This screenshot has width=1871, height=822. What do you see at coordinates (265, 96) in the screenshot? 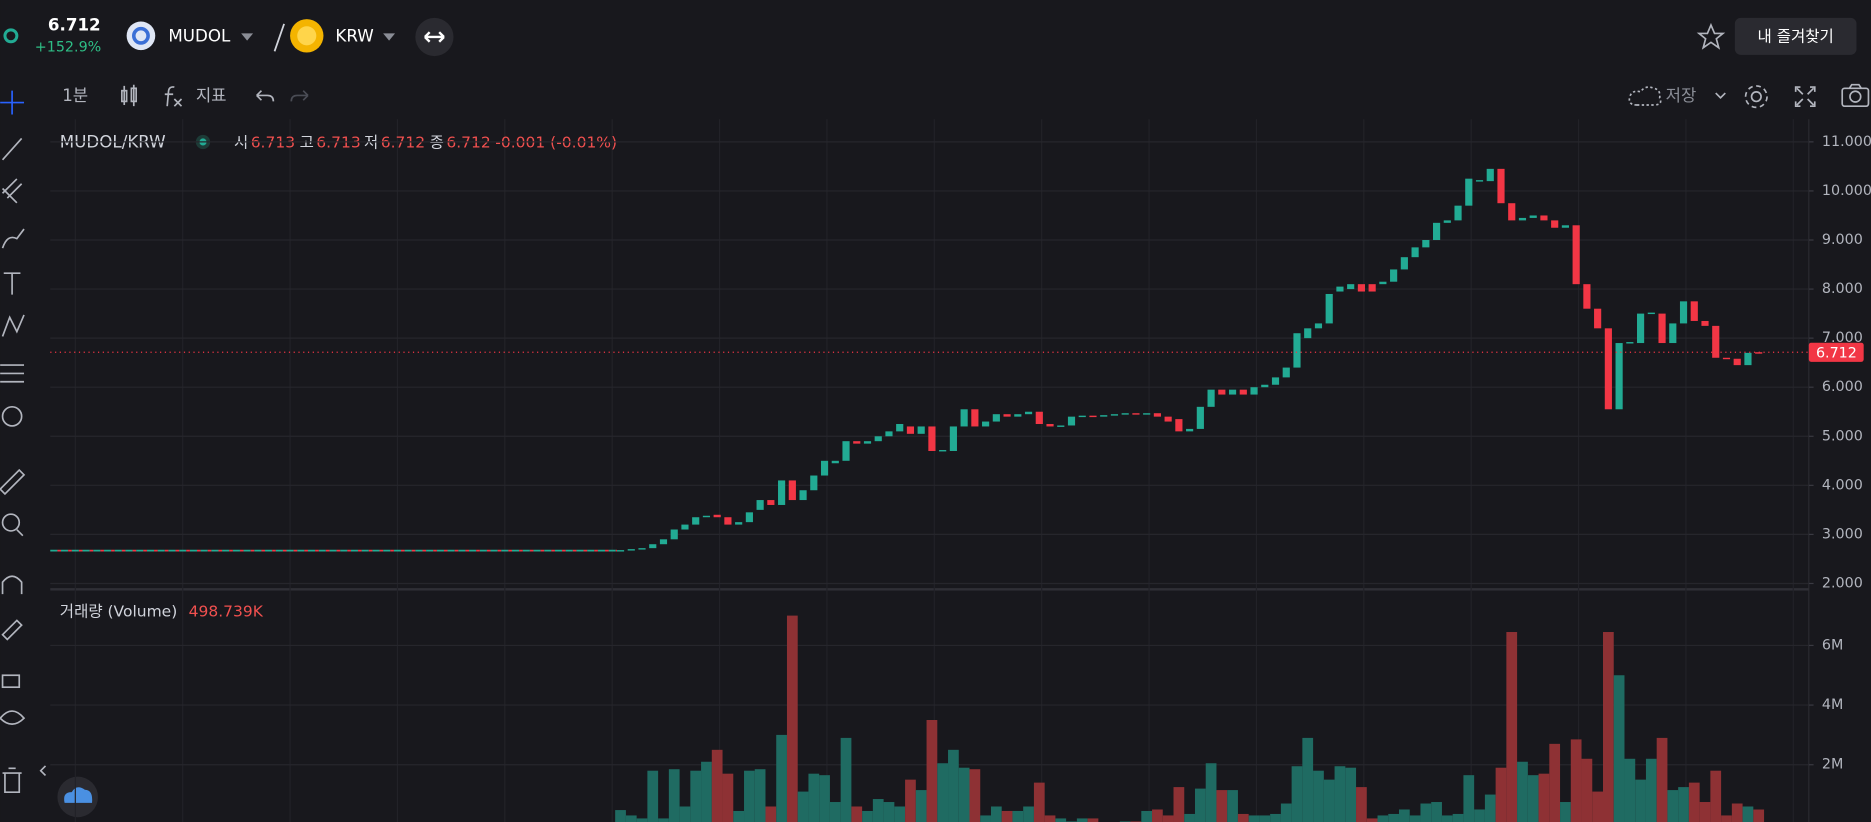
I see `undo-button` at bounding box center [265, 96].